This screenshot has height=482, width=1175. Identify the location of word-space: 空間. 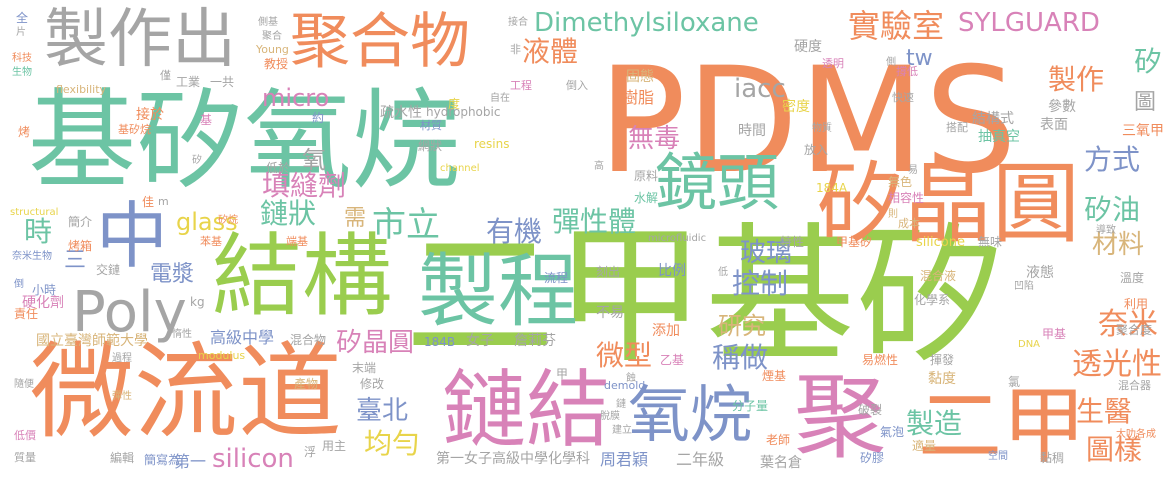
(998, 456).